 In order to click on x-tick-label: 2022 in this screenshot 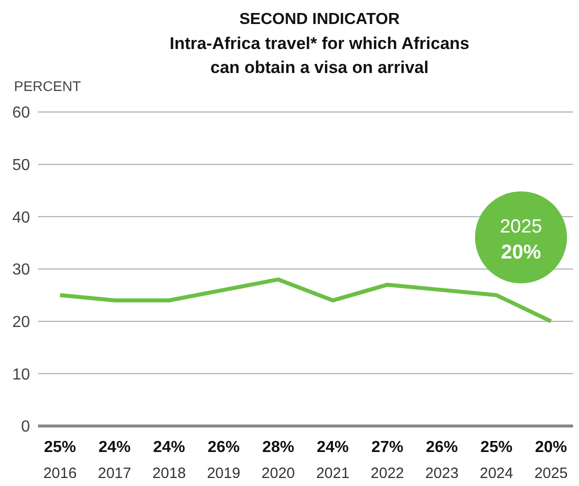, I will do `click(387, 473)`.